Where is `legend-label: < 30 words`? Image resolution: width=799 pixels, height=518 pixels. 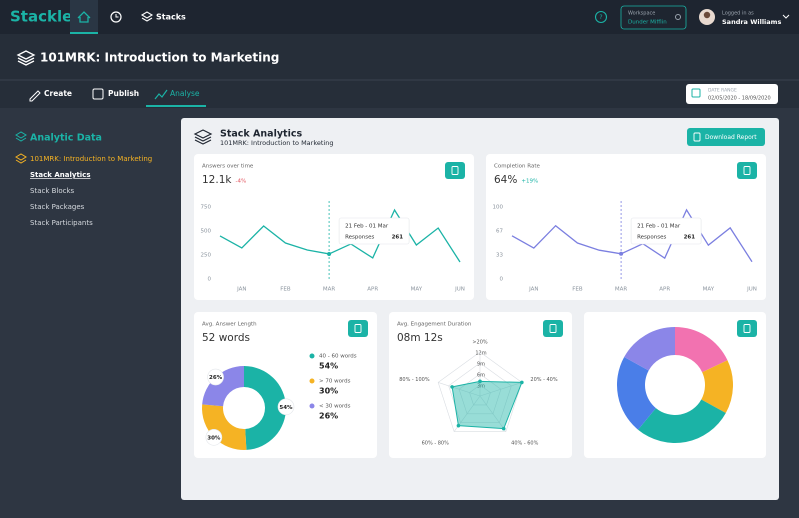 legend-label: < 30 words is located at coordinates (335, 407).